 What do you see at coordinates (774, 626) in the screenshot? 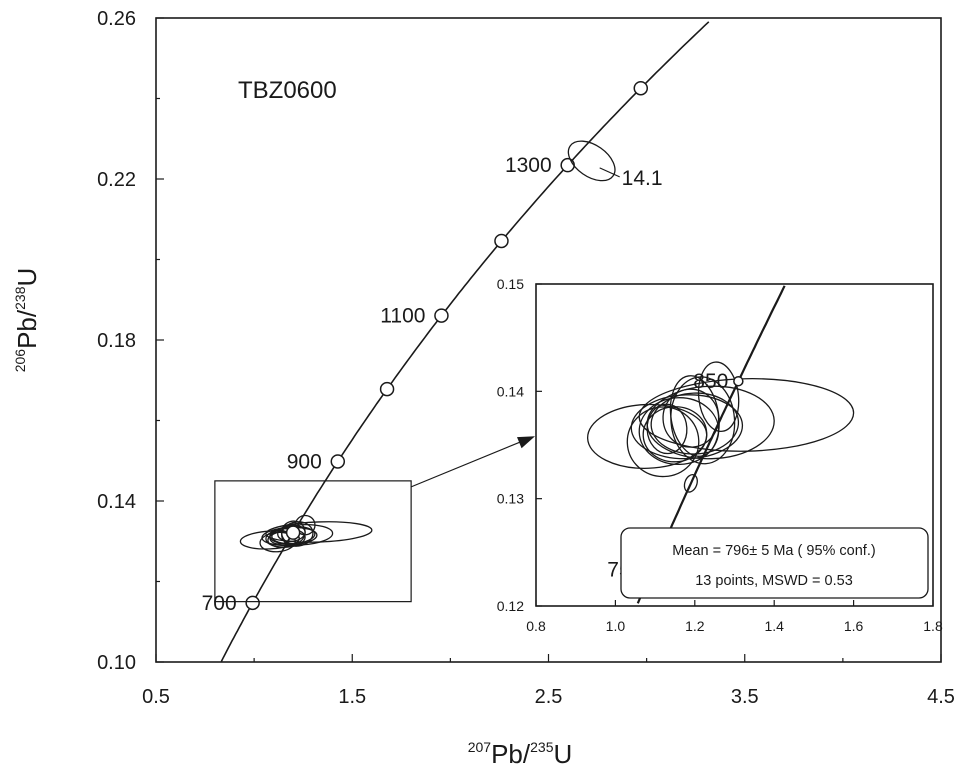
I see `inset-x-tick-label-3: 1.4` at bounding box center [774, 626].